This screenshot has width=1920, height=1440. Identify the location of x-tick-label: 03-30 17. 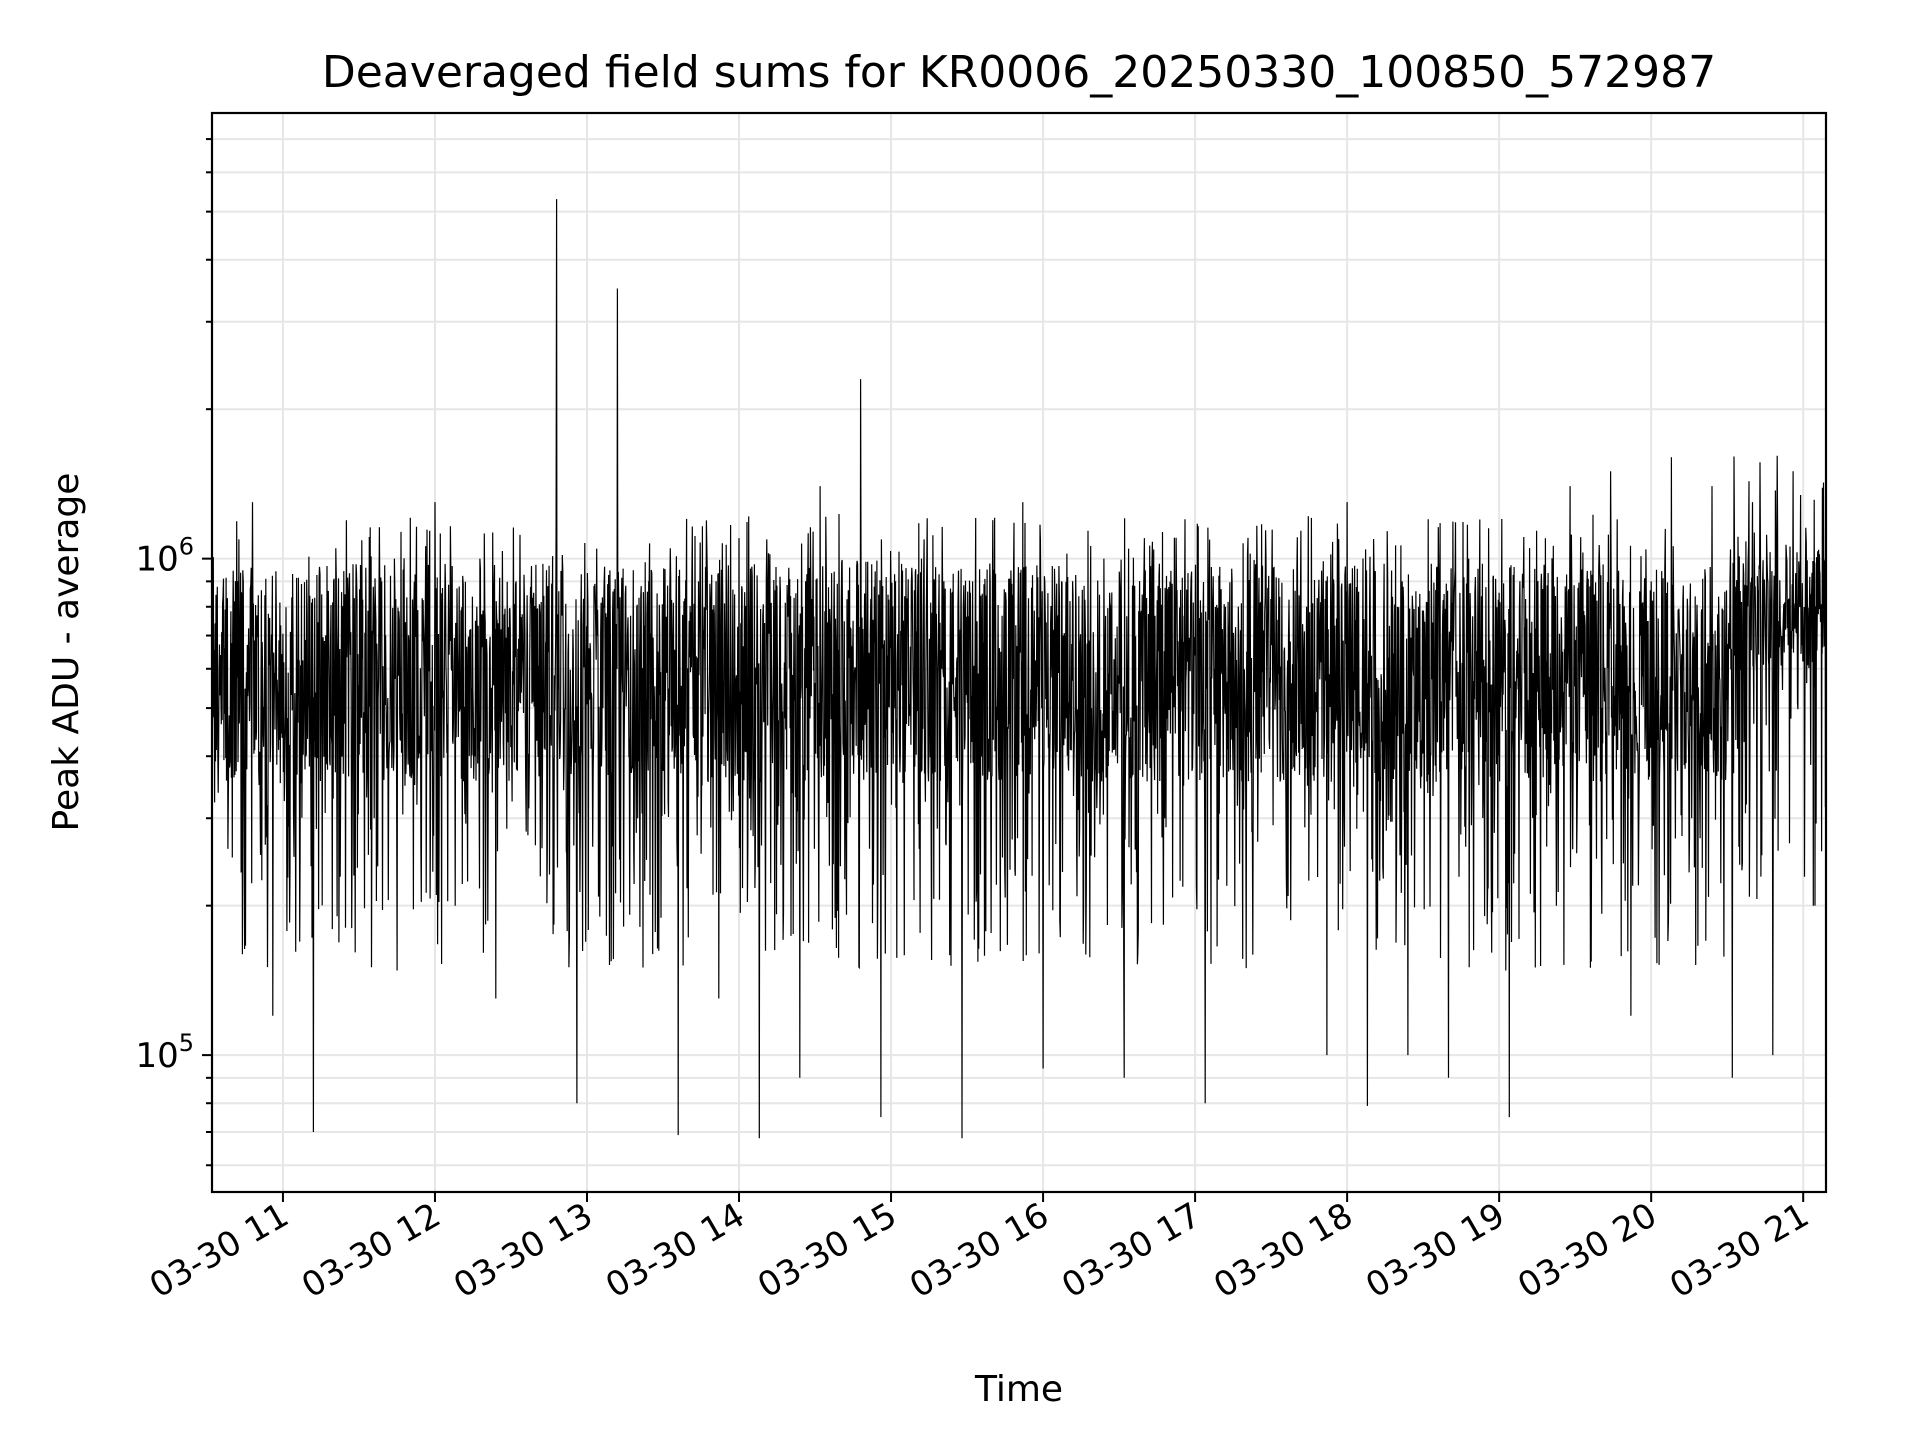
(1131, 1250).